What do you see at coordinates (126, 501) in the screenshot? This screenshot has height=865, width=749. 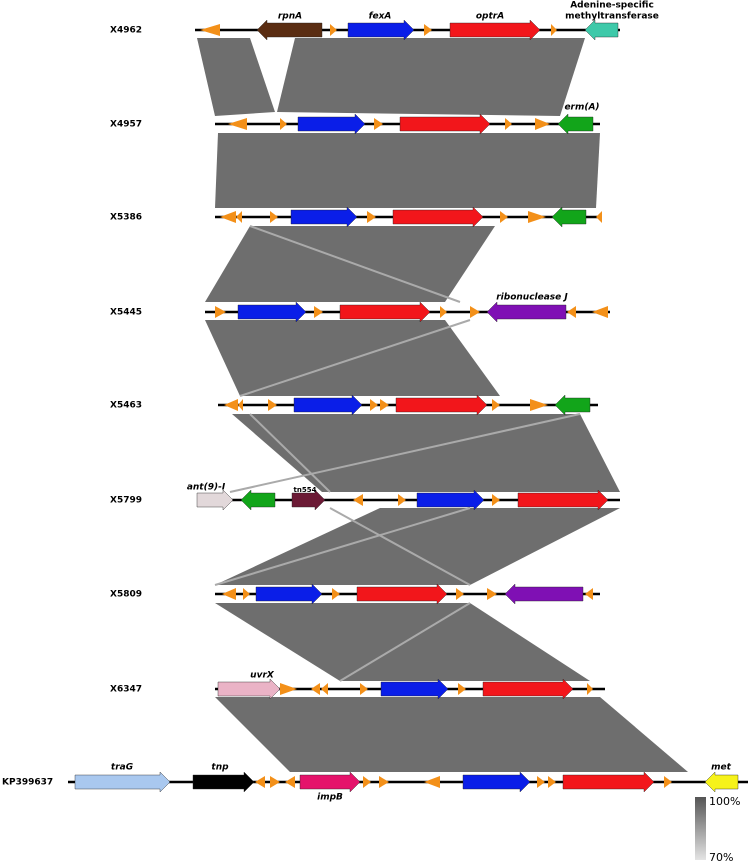 I see `track-label: X5799` at bounding box center [126, 501].